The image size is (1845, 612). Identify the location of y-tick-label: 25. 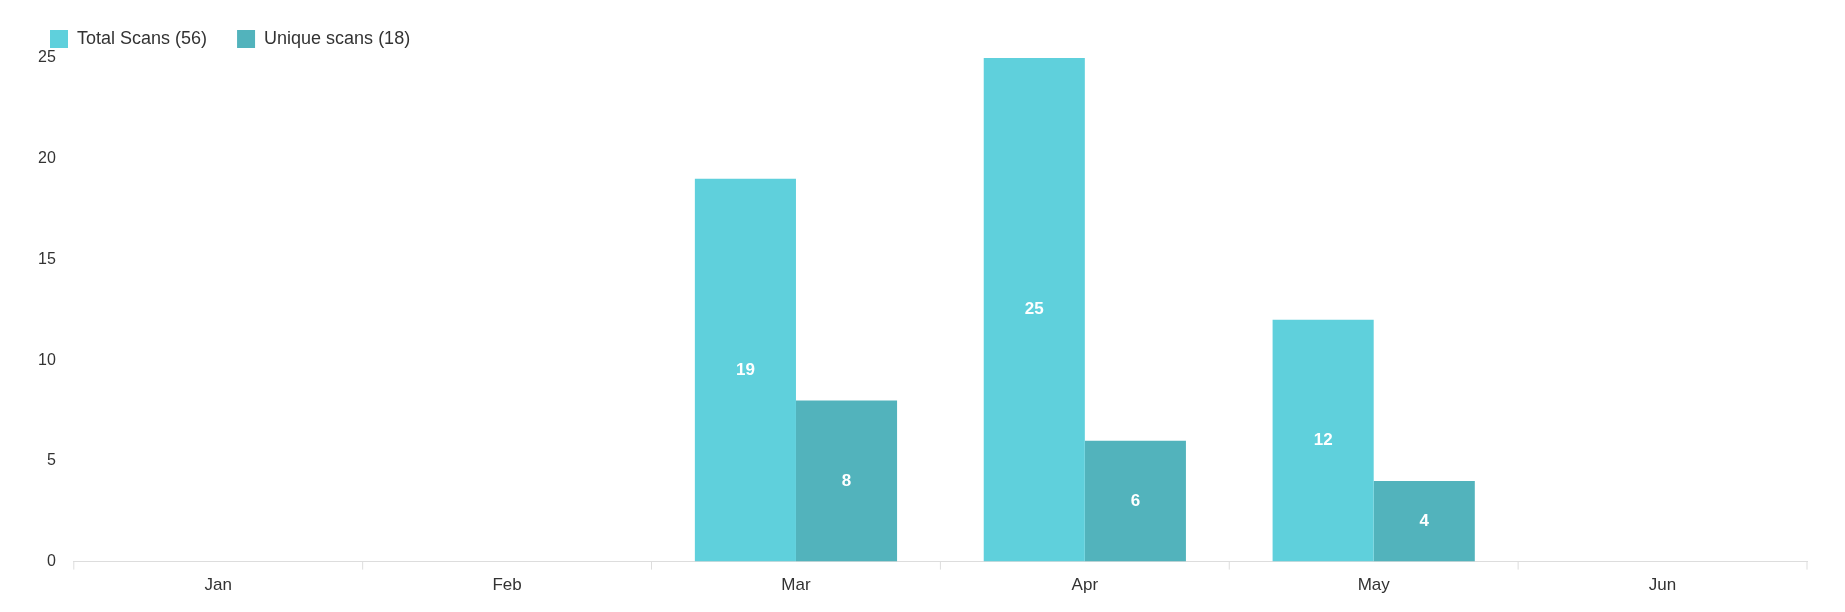
(47, 57).